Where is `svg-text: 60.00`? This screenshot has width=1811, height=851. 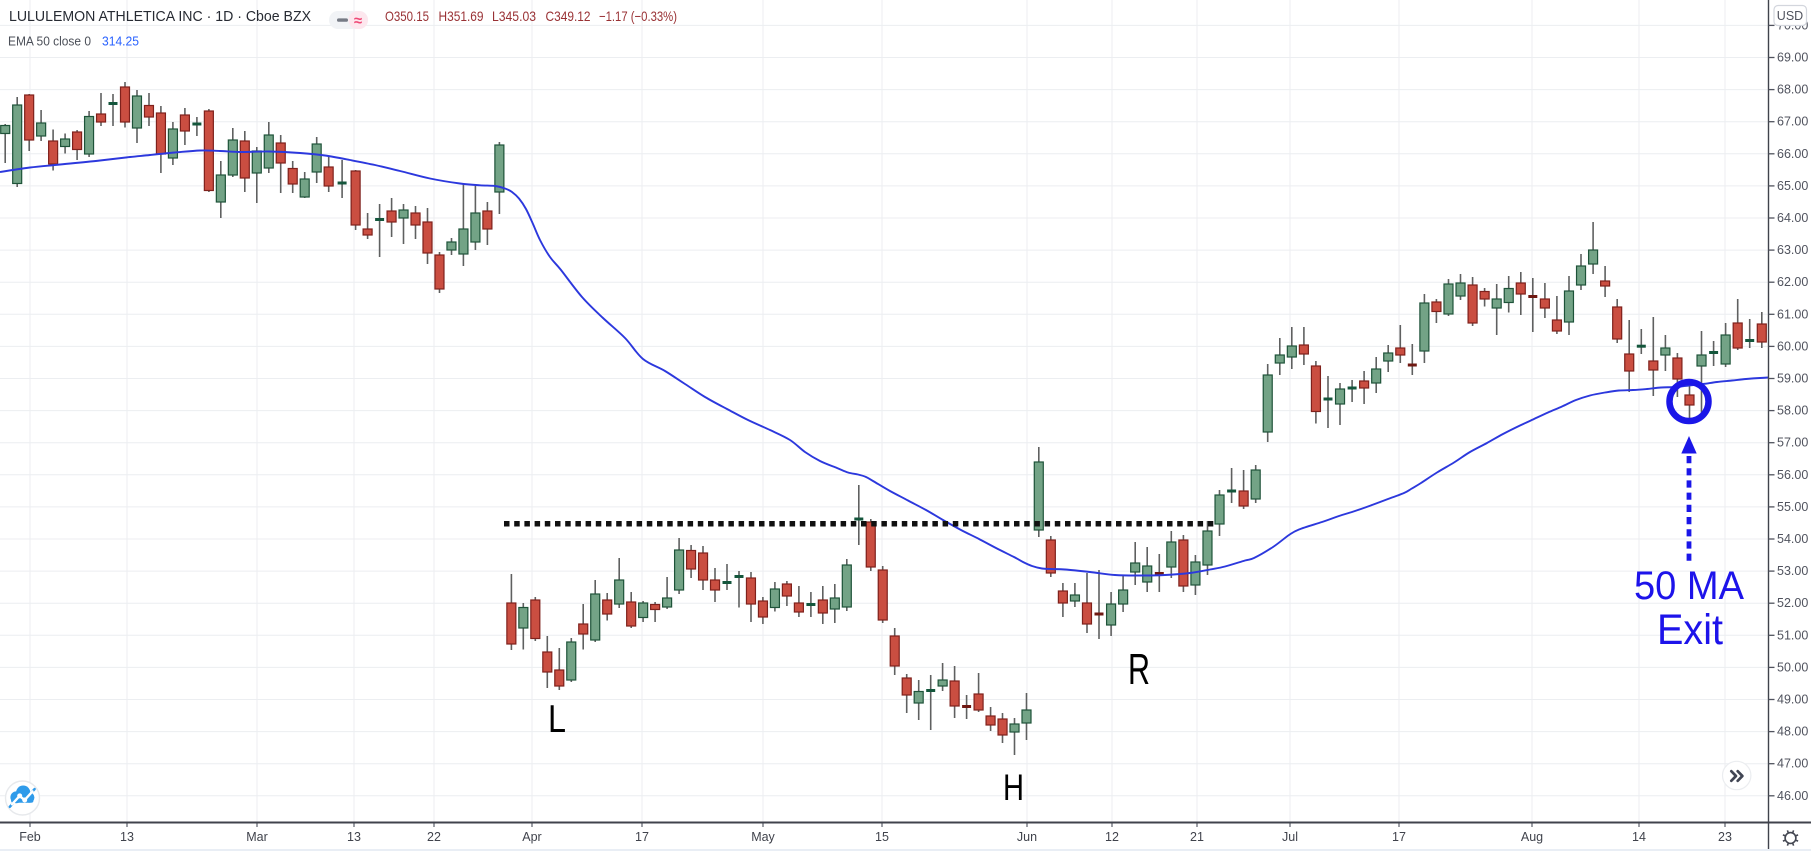
svg-text: 60.00 is located at coordinates (1792, 346).